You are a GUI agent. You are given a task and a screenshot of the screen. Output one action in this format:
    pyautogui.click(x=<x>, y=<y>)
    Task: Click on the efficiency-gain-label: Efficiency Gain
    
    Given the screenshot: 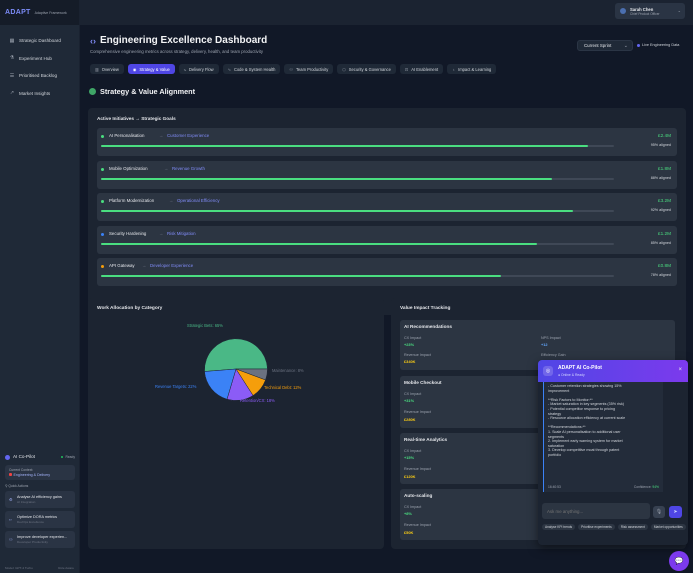 What is the action you would take?
    pyautogui.click(x=553, y=355)
    